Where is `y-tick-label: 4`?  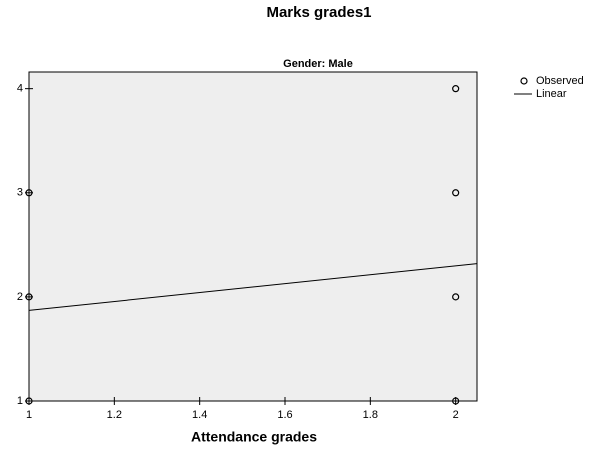
y-tick-label: 4 is located at coordinates (20, 89).